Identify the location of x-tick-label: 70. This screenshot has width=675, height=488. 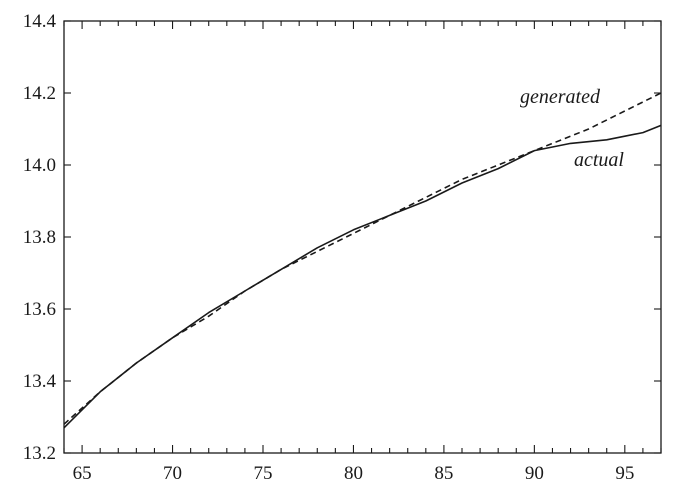
(172, 473).